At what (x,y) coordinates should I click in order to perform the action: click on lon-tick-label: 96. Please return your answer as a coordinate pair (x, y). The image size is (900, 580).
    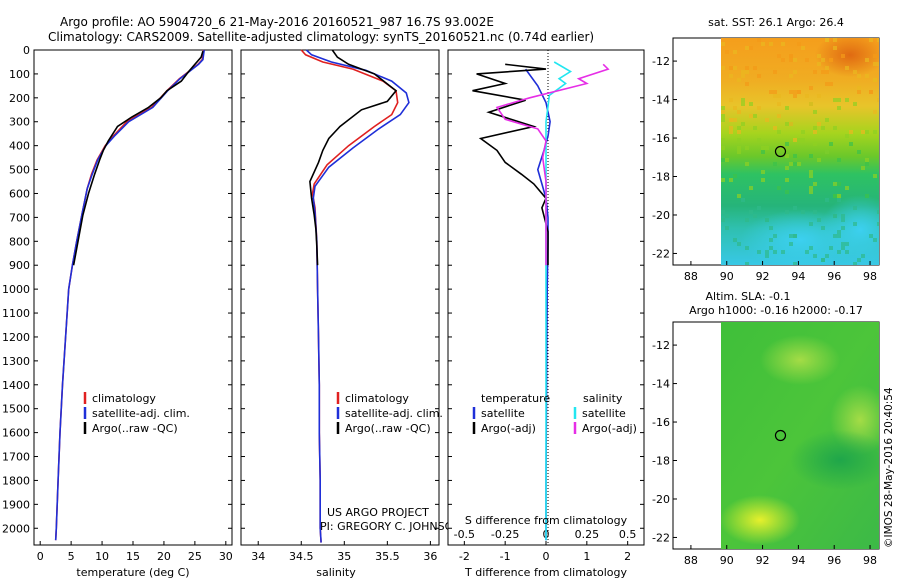
    Looking at the image, I should click on (834, 276).